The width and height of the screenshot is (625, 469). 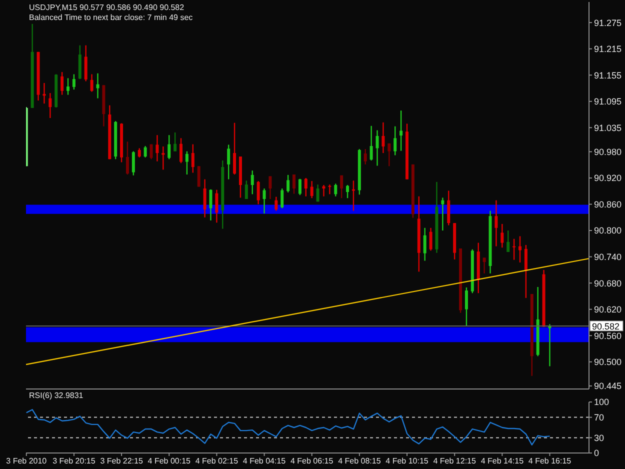 What do you see at coordinates (454, 461) in the screenshot?
I see `x-tick-label: 4 Feb 12:15` at bounding box center [454, 461].